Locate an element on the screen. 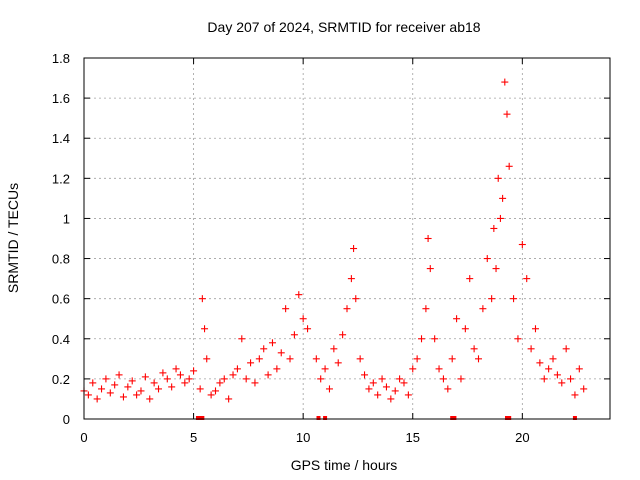  y-tick-label: 0.8 is located at coordinates (61, 259).